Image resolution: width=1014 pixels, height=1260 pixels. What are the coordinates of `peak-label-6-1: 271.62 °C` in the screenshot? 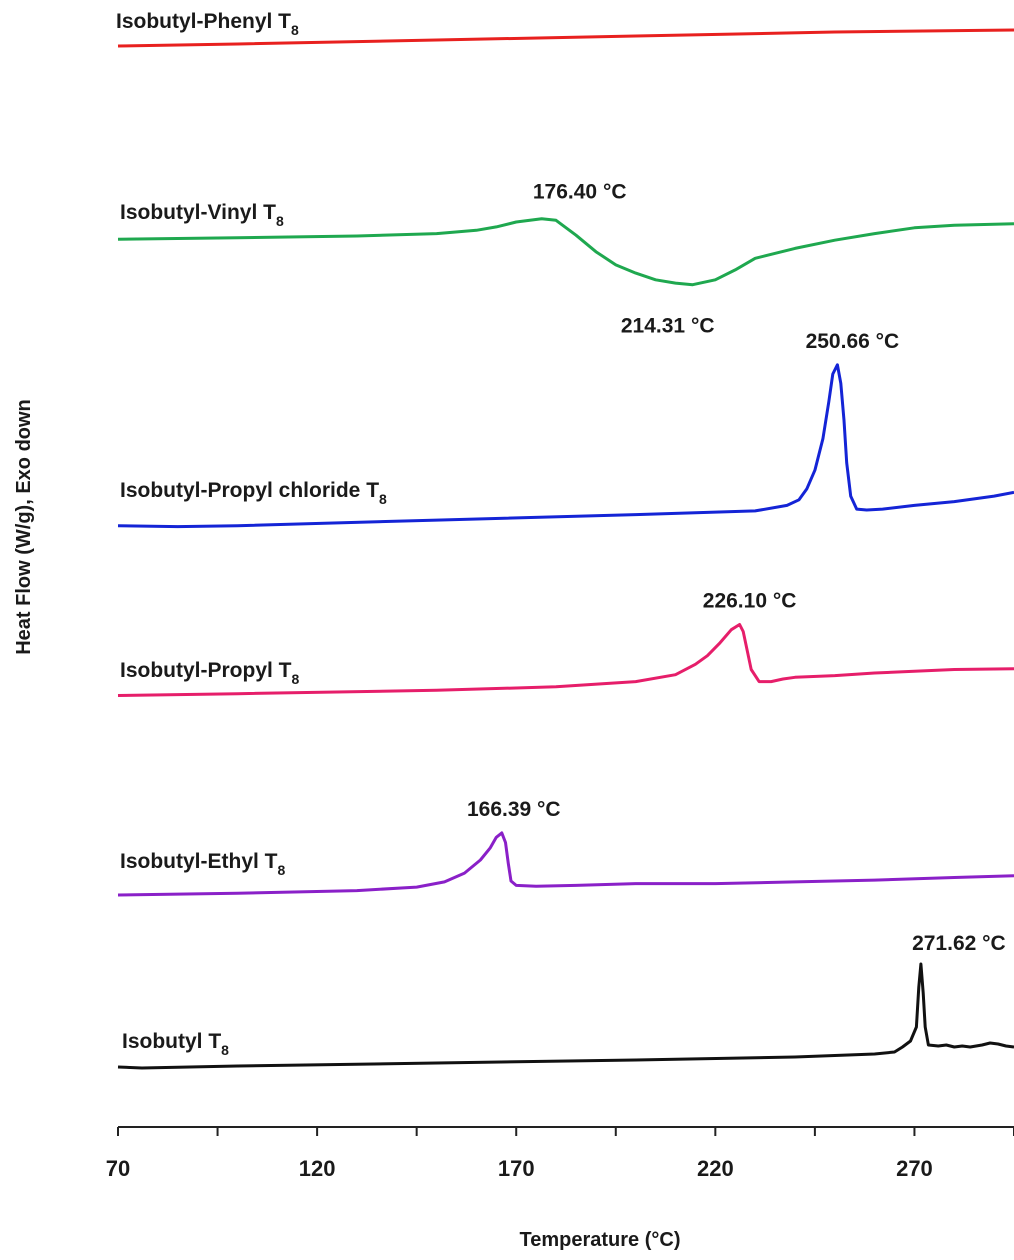 It's located at (959, 943).